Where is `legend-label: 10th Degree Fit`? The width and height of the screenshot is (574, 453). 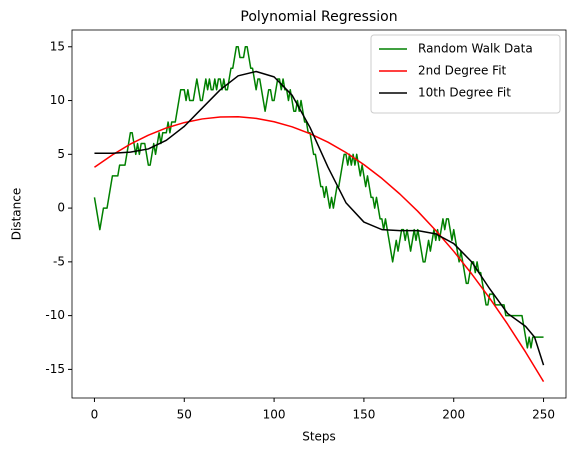
legend-label: 10th Degree Fit is located at coordinates (464, 93).